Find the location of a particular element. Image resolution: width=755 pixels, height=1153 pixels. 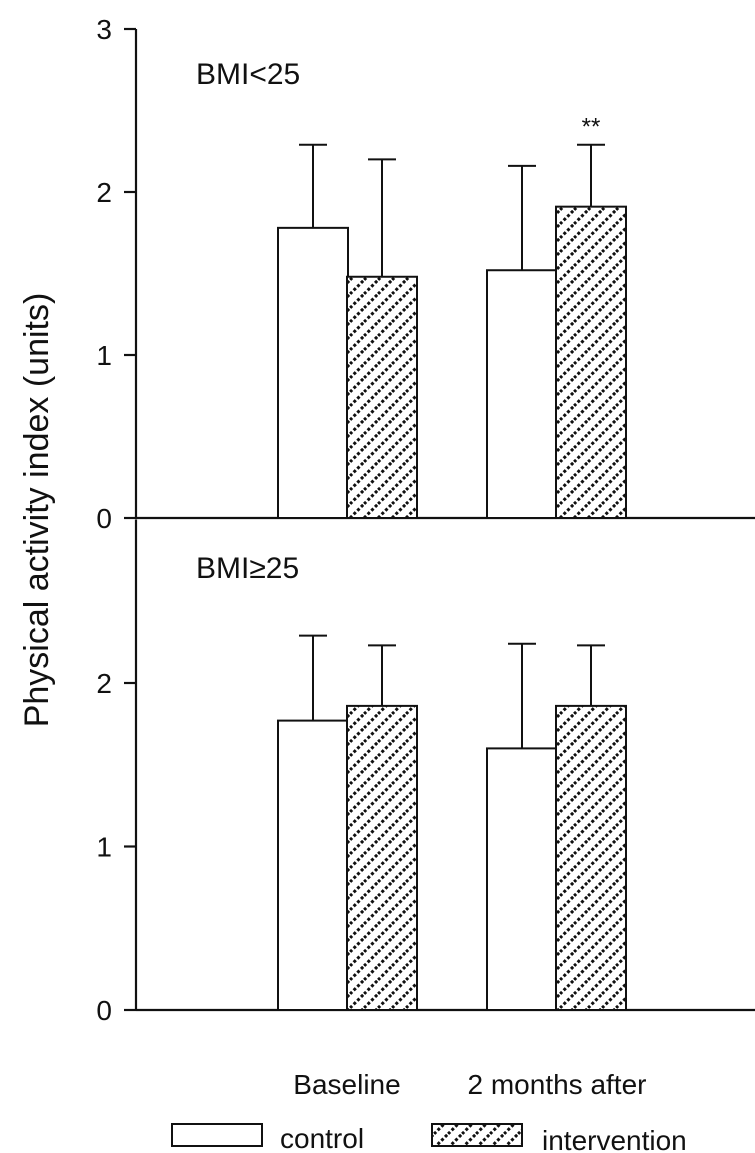

x-label-2-months-after: 2 months after is located at coordinates (557, 1084).